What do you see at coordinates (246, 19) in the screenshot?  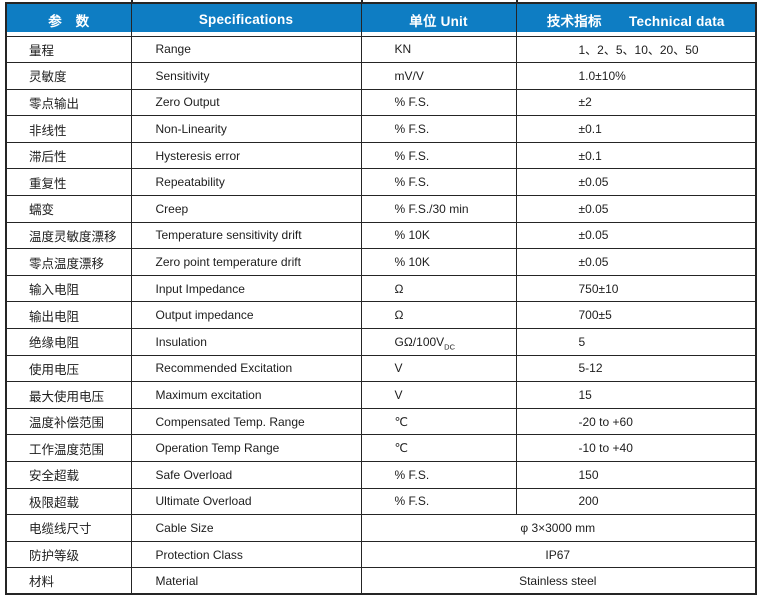 I see `column-header-specifications: Specifications` at bounding box center [246, 19].